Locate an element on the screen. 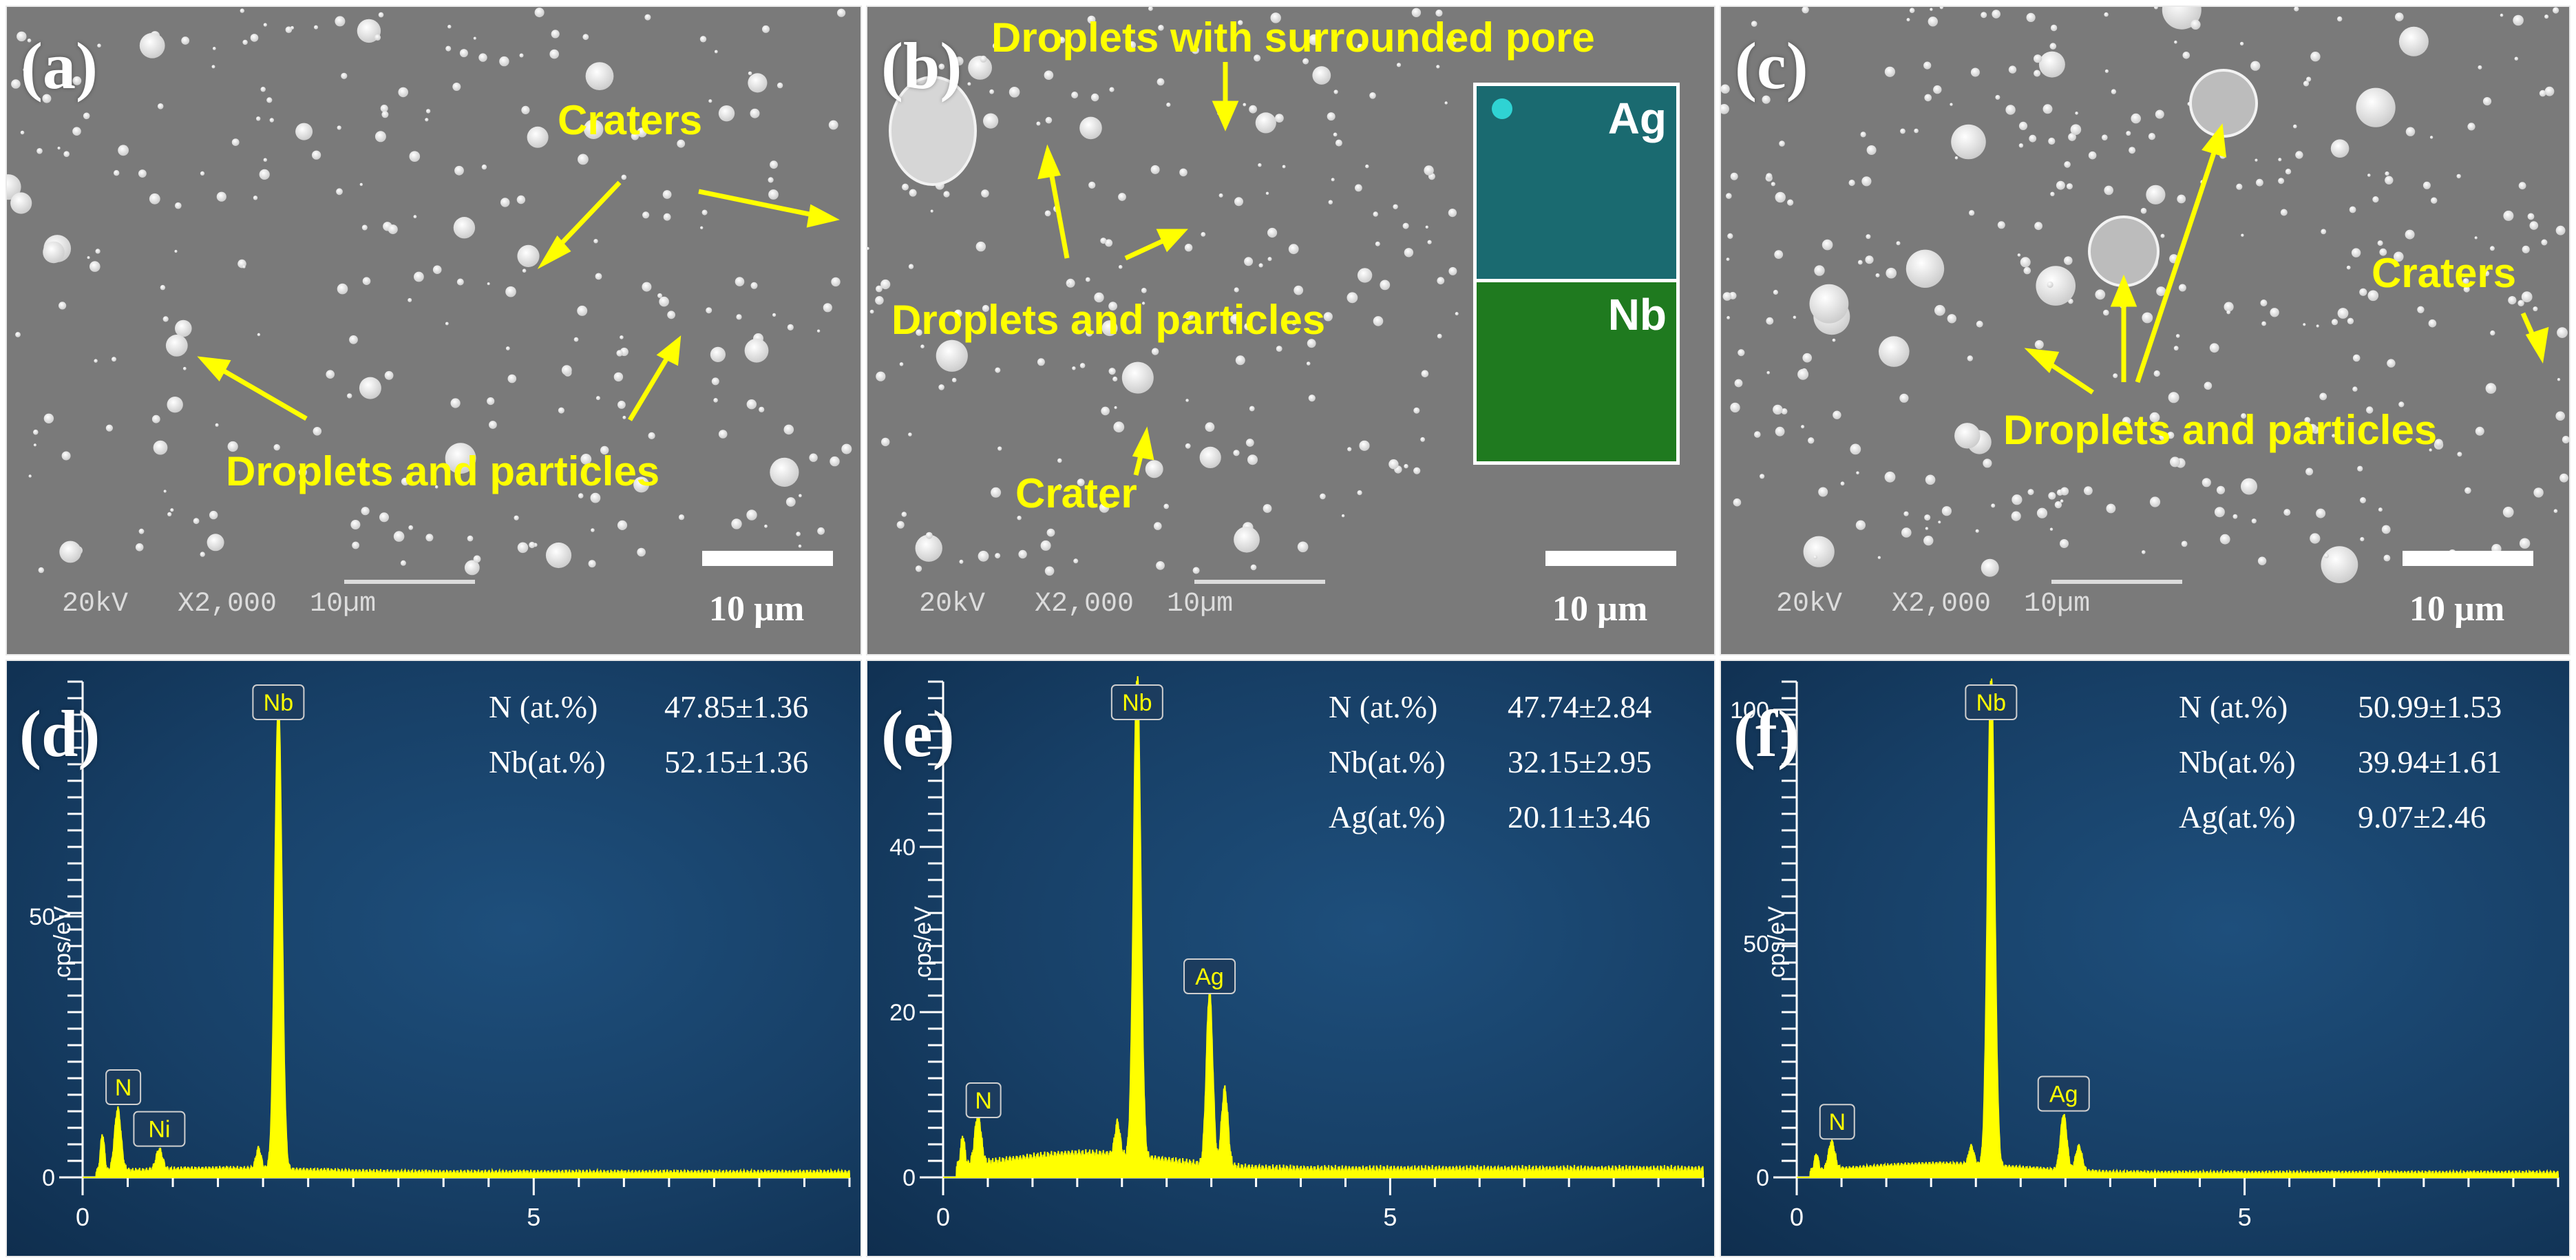 The height and width of the screenshot is (1260, 2576). comp-label-e-1: Nb(at.%) is located at coordinates (1388, 761).